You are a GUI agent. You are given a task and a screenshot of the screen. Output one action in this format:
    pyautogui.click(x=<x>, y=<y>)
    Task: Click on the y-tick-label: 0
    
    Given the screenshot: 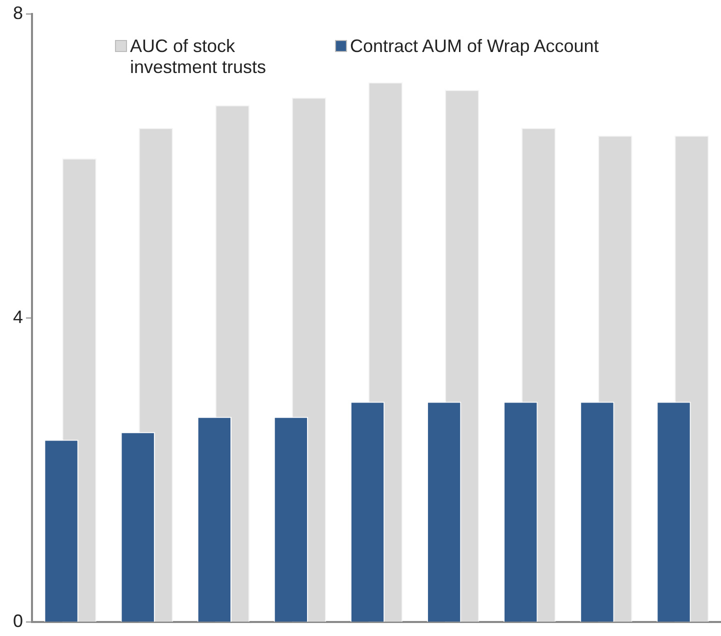 What is the action you would take?
    pyautogui.click(x=18, y=621)
    